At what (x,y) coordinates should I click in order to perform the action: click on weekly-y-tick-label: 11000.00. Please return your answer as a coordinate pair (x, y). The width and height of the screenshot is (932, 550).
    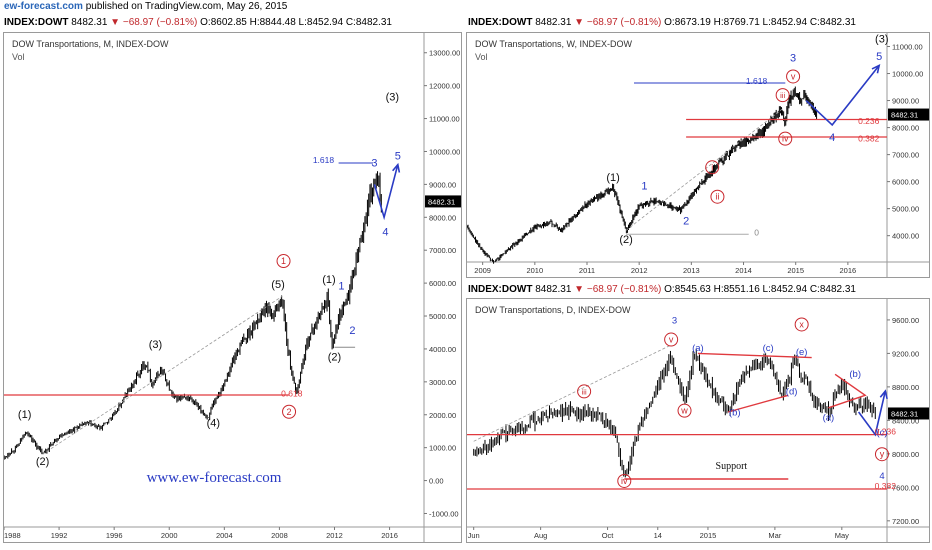
    Looking at the image, I should click on (907, 47).